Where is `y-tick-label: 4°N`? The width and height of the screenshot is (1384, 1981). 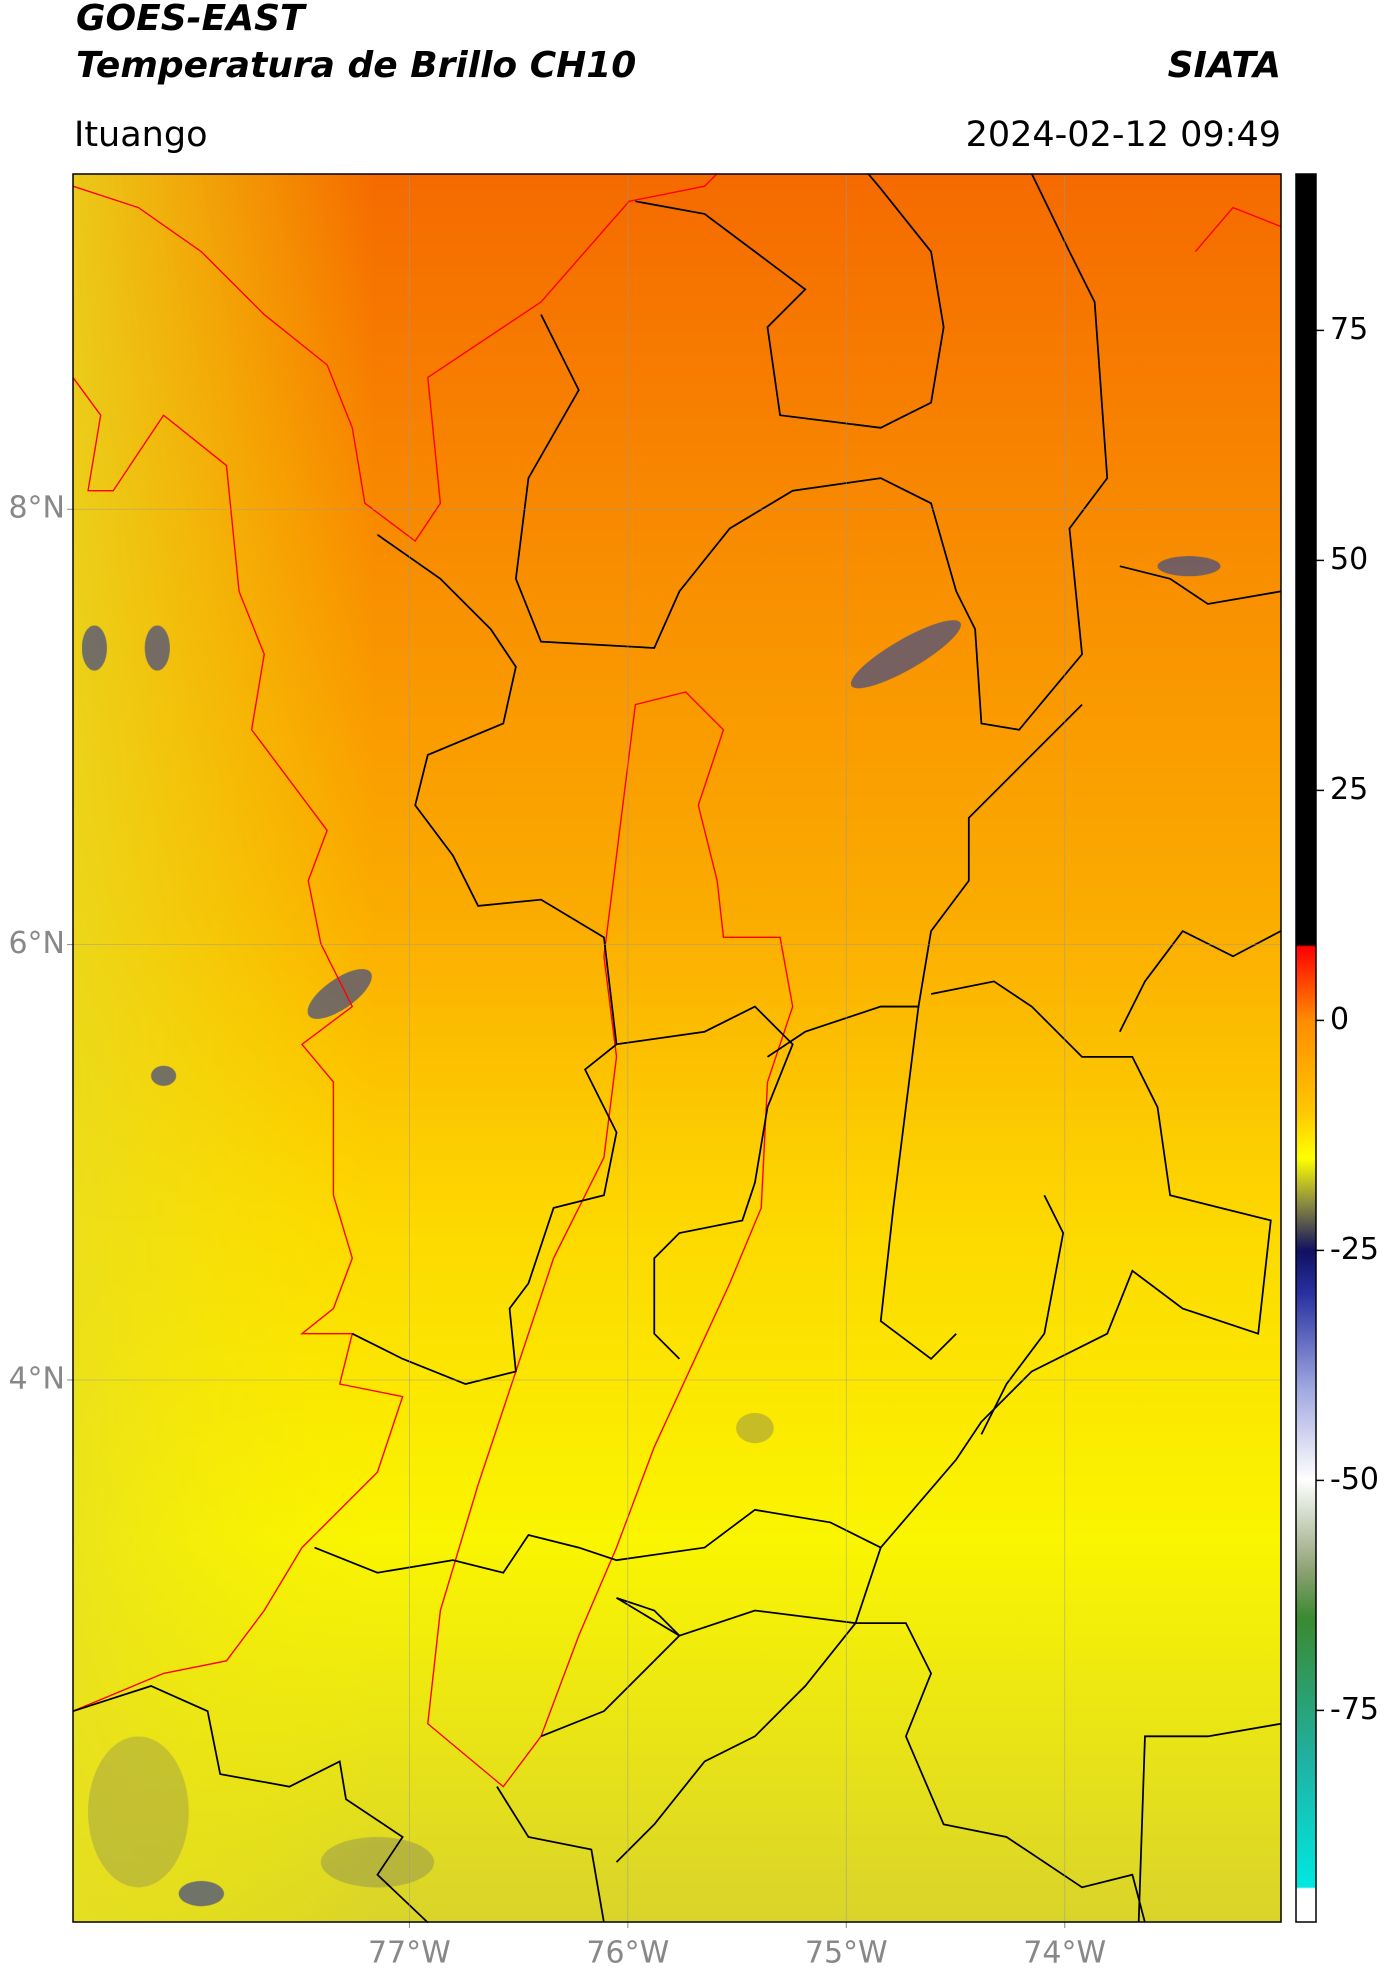 y-tick-label: 4°N is located at coordinates (36, 1378).